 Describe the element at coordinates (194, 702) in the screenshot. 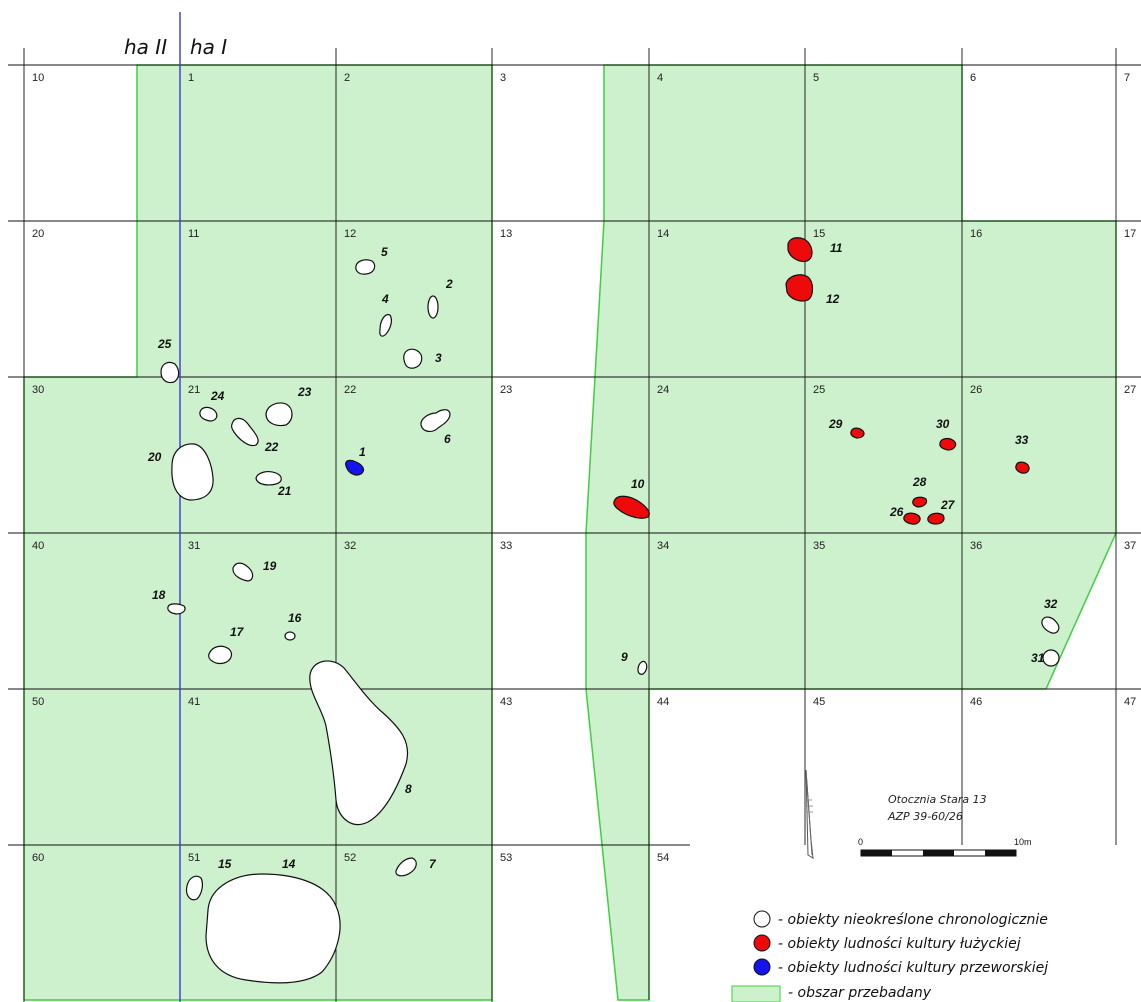

I see `square-number: 41` at that location.